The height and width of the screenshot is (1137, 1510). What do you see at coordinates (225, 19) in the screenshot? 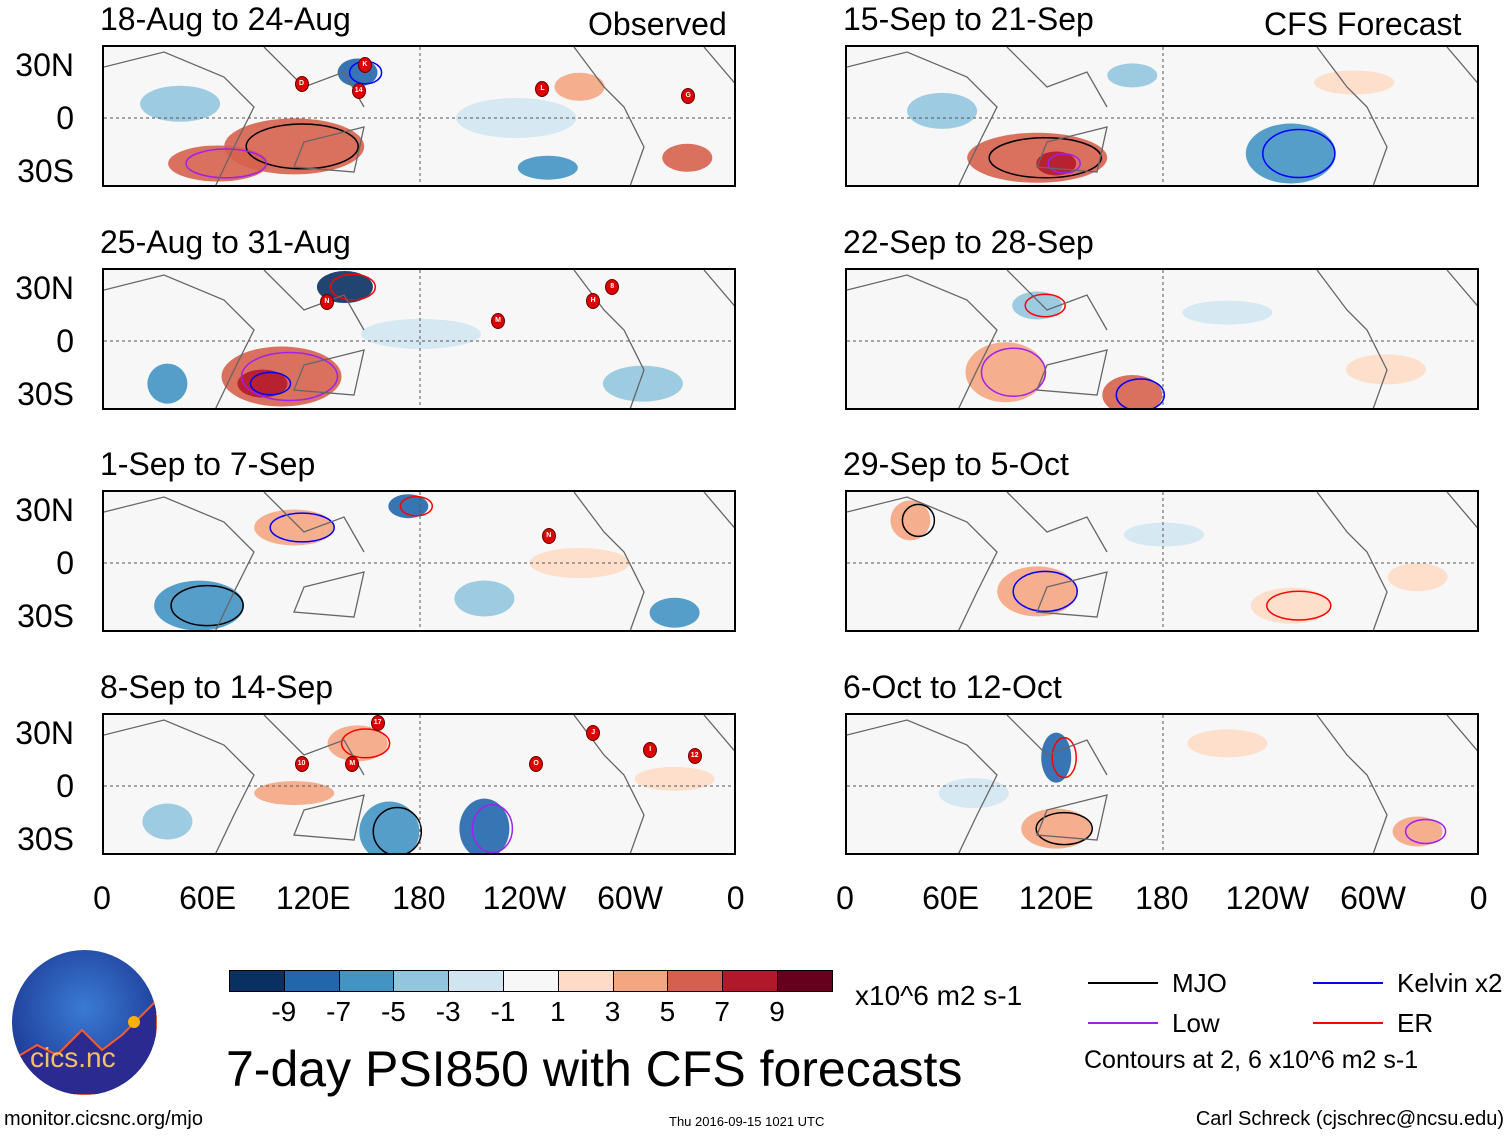
I see `panel-title: 18-Aug to 24-Aug` at bounding box center [225, 19].